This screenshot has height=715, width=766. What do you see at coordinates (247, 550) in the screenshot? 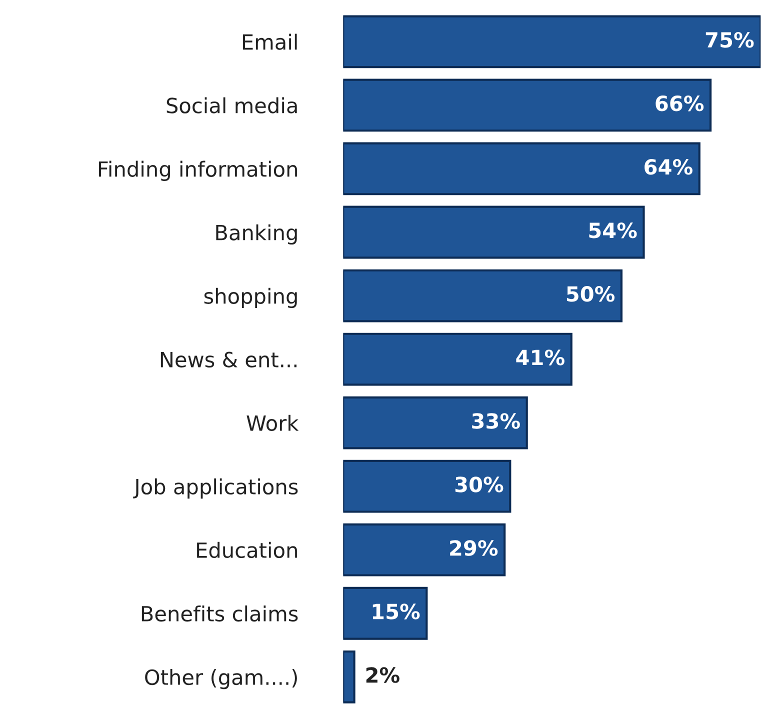
I see `y-tick-label: Education` at bounding box center [247, 550].